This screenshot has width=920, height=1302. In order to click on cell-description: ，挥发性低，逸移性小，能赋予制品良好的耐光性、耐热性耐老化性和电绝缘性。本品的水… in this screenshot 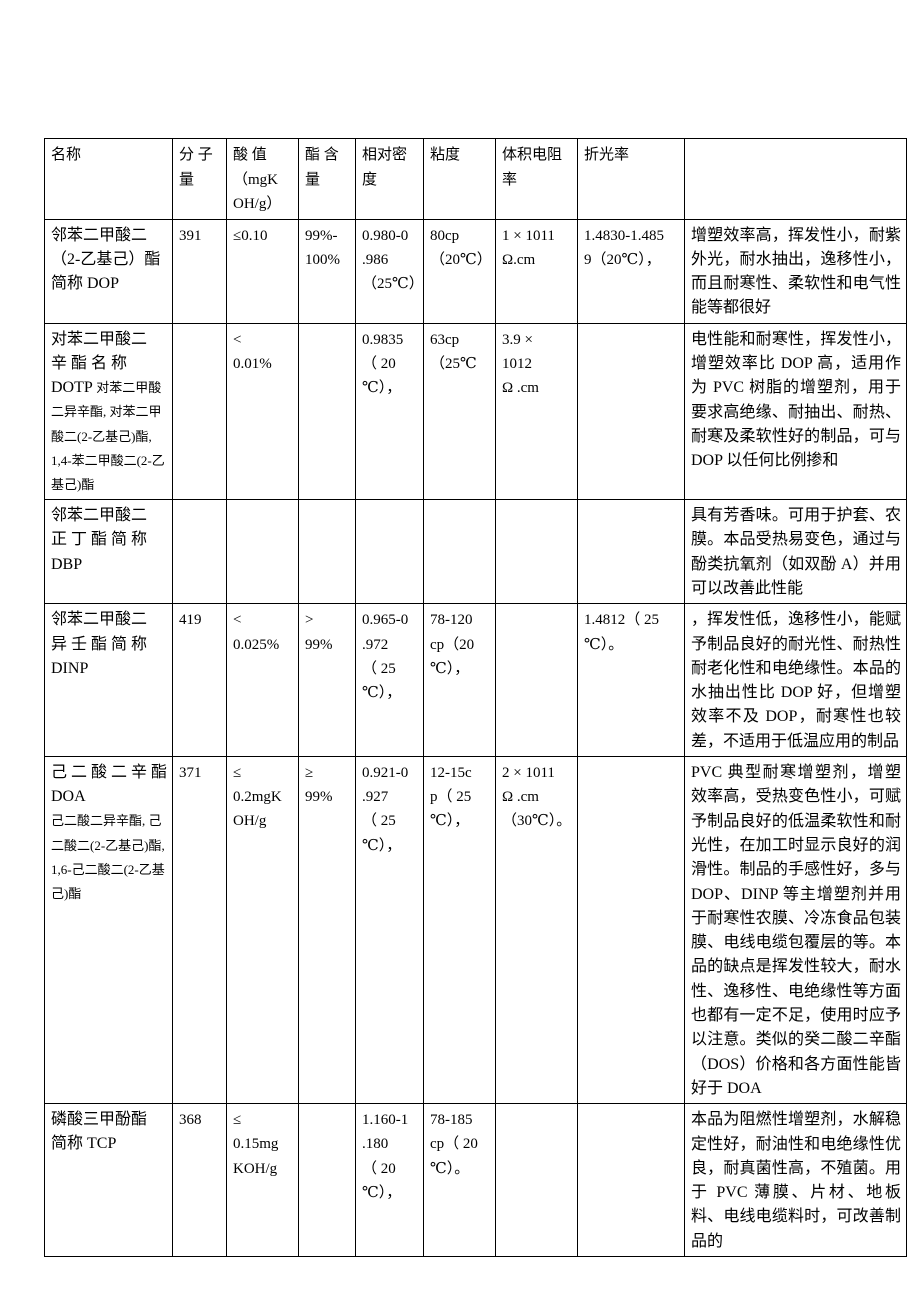, I will do `click(795, 680)`.